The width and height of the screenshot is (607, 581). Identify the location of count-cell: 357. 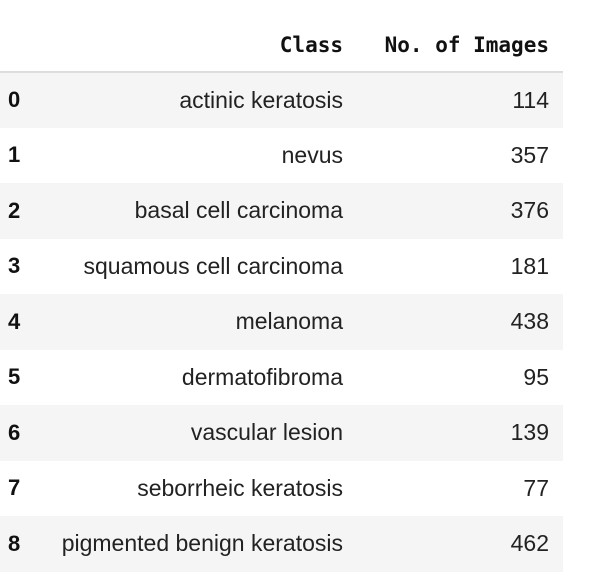
(529, 154).